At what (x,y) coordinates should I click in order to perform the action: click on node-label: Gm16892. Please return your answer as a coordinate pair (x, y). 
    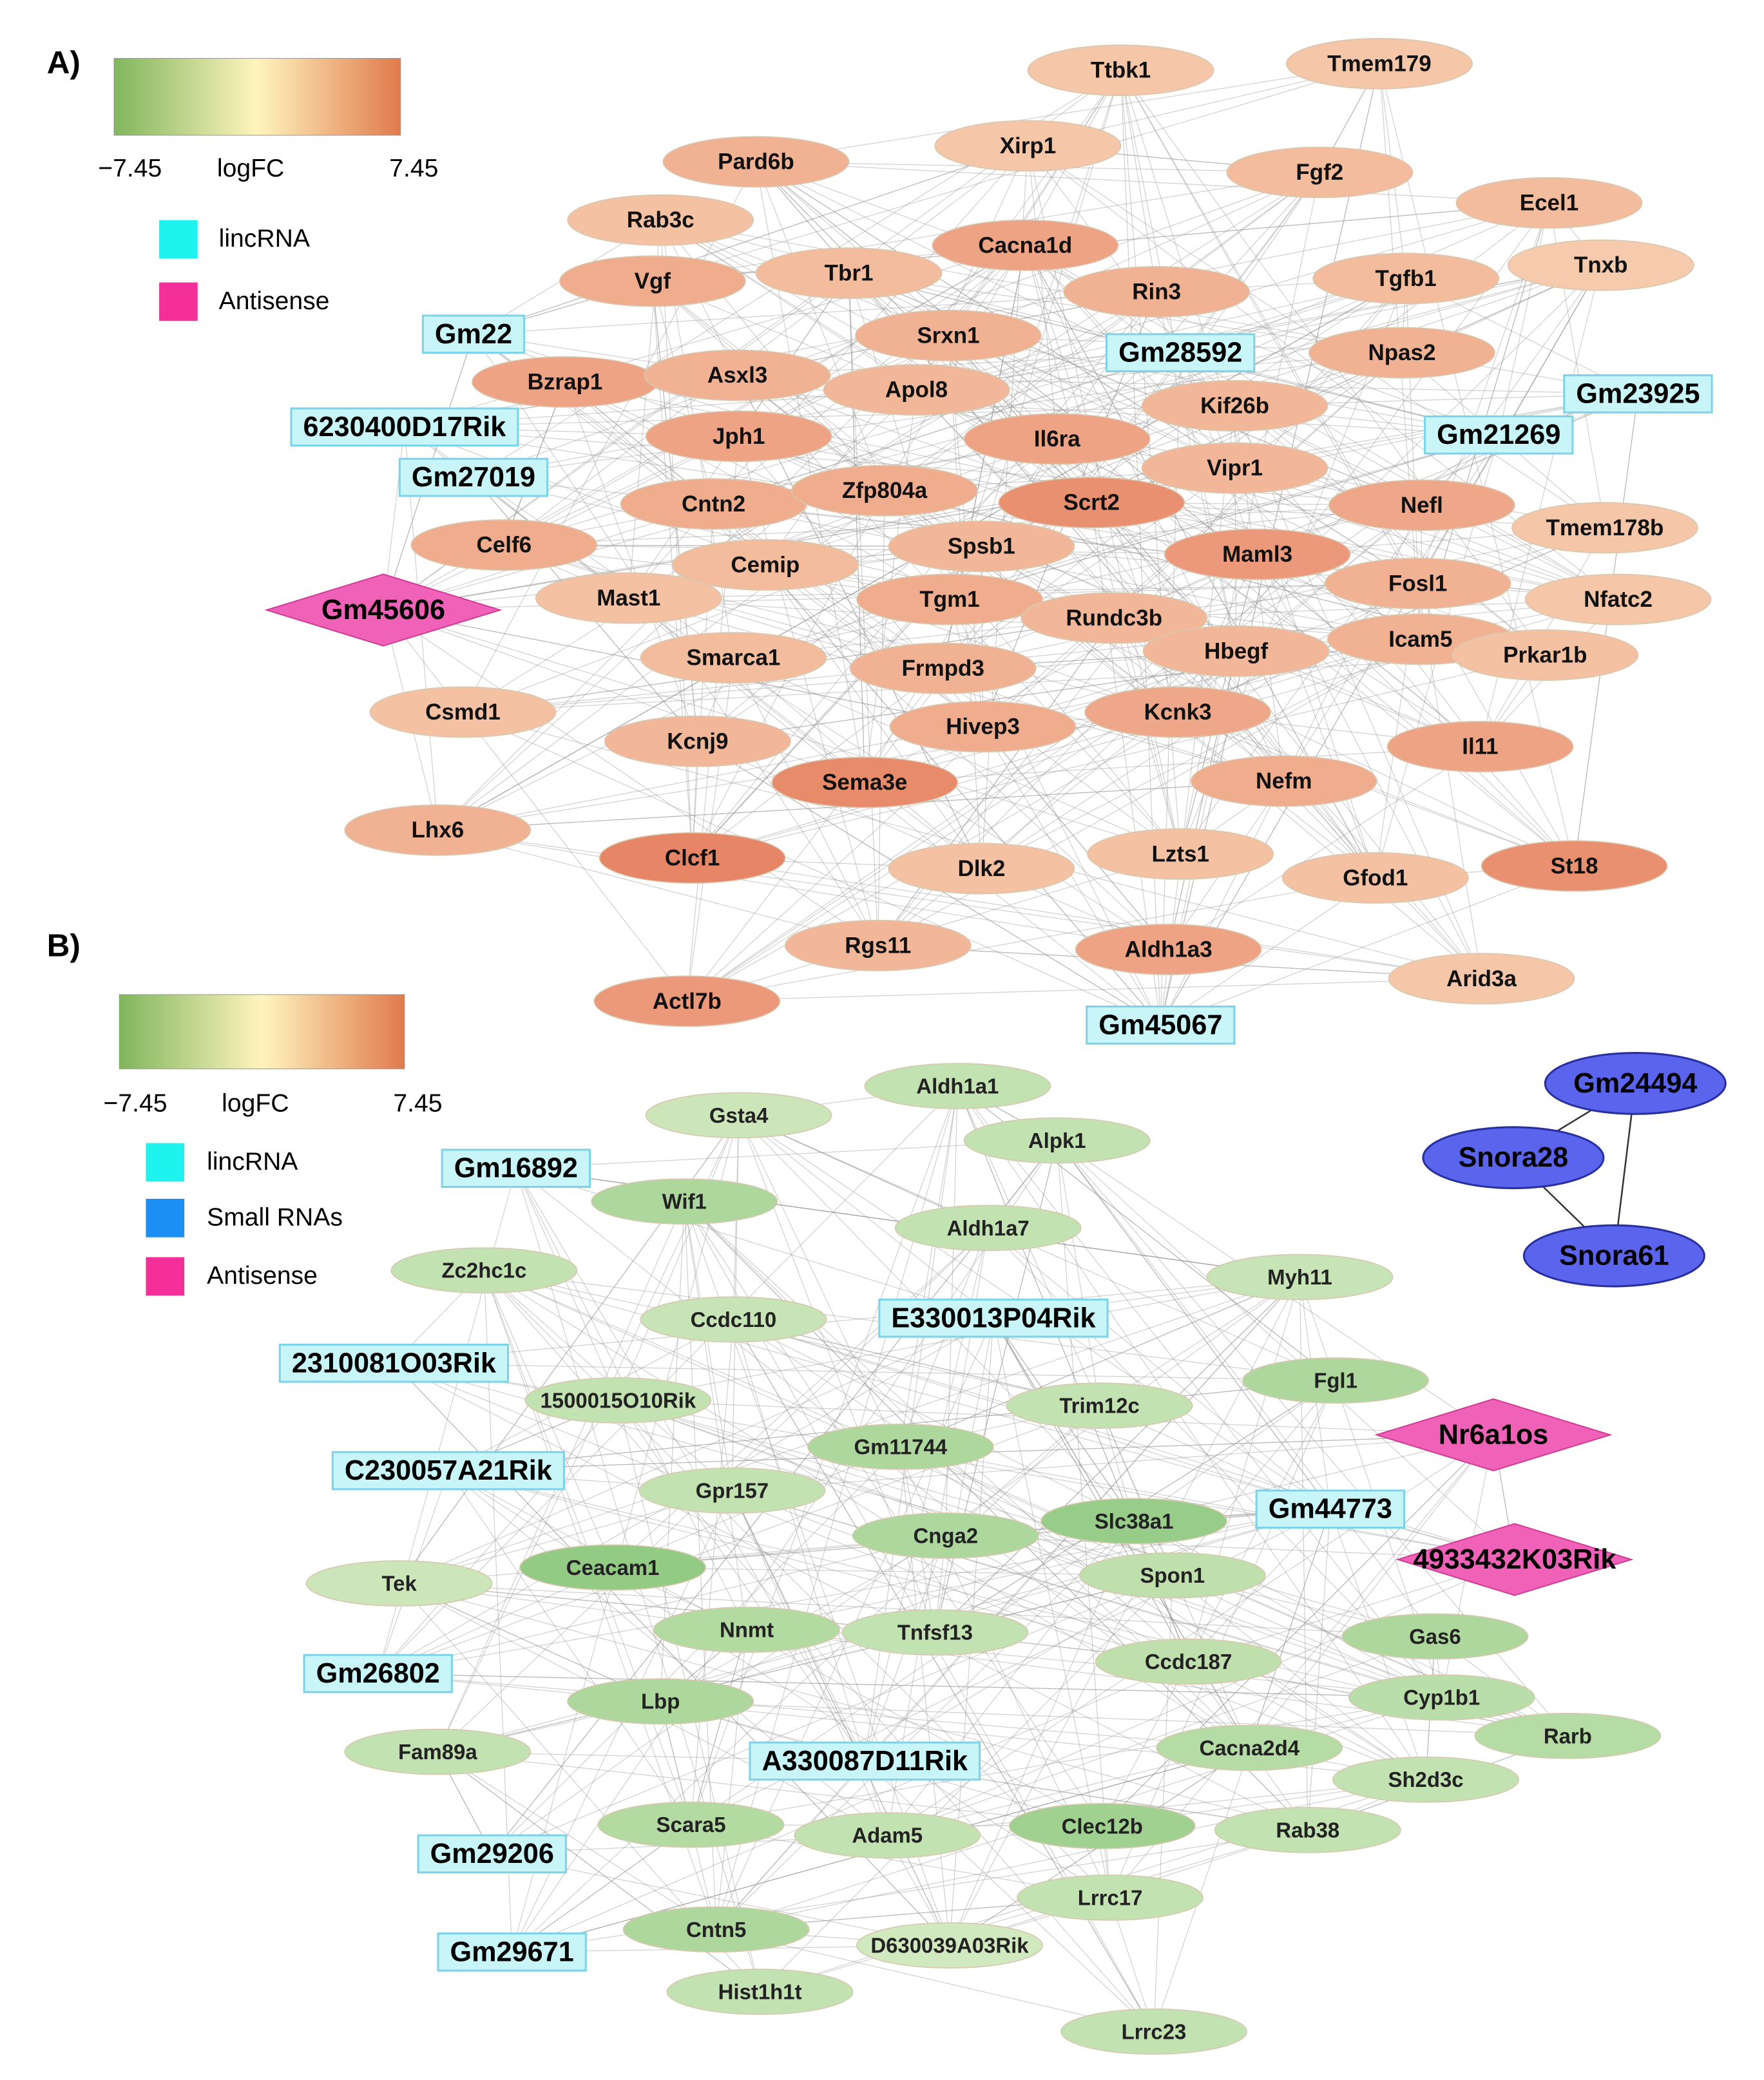
    Looking at the image, I should click on (516, 1168).